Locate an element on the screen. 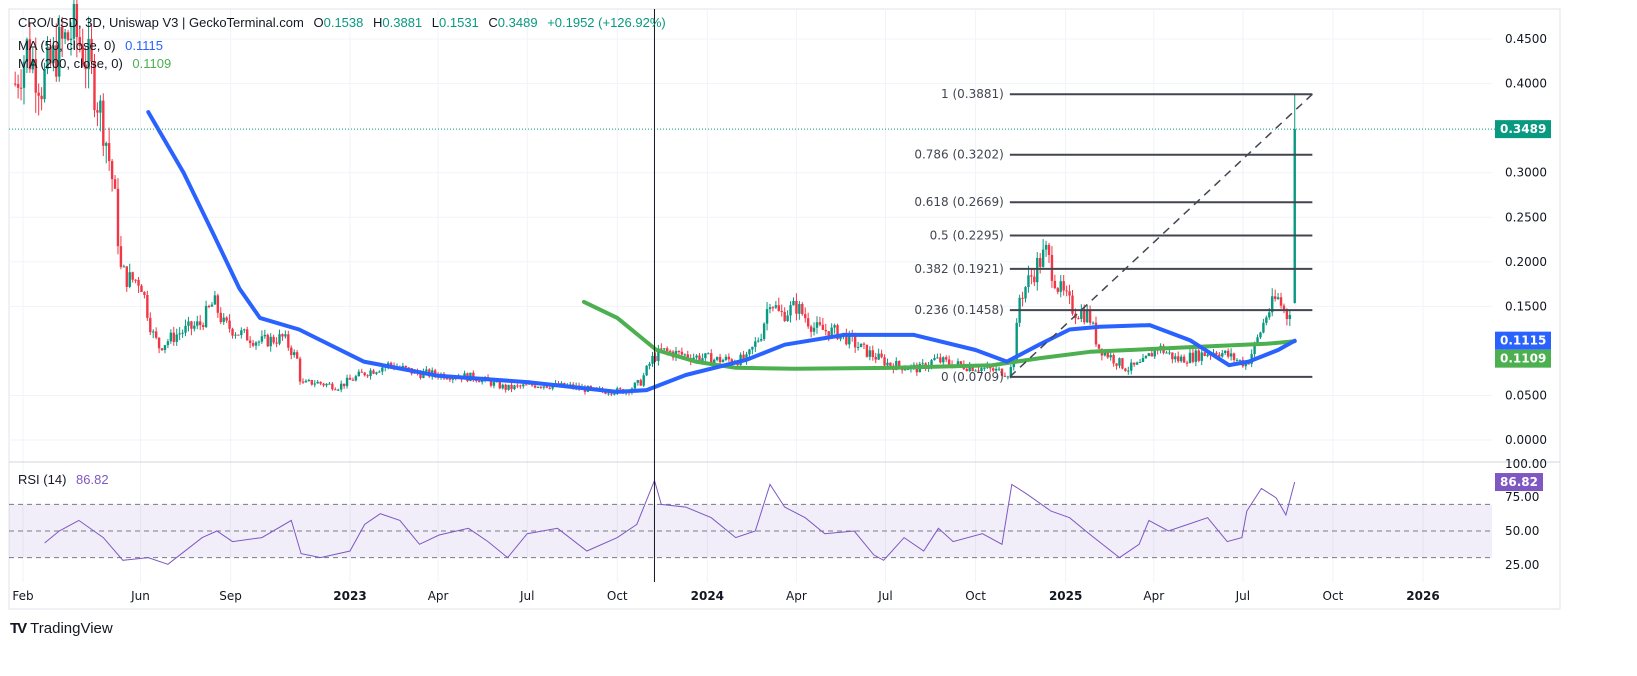 The width and height of the screenshot is (1637, 676). time-tick-label: Jun is located at coordinates (140, 596).